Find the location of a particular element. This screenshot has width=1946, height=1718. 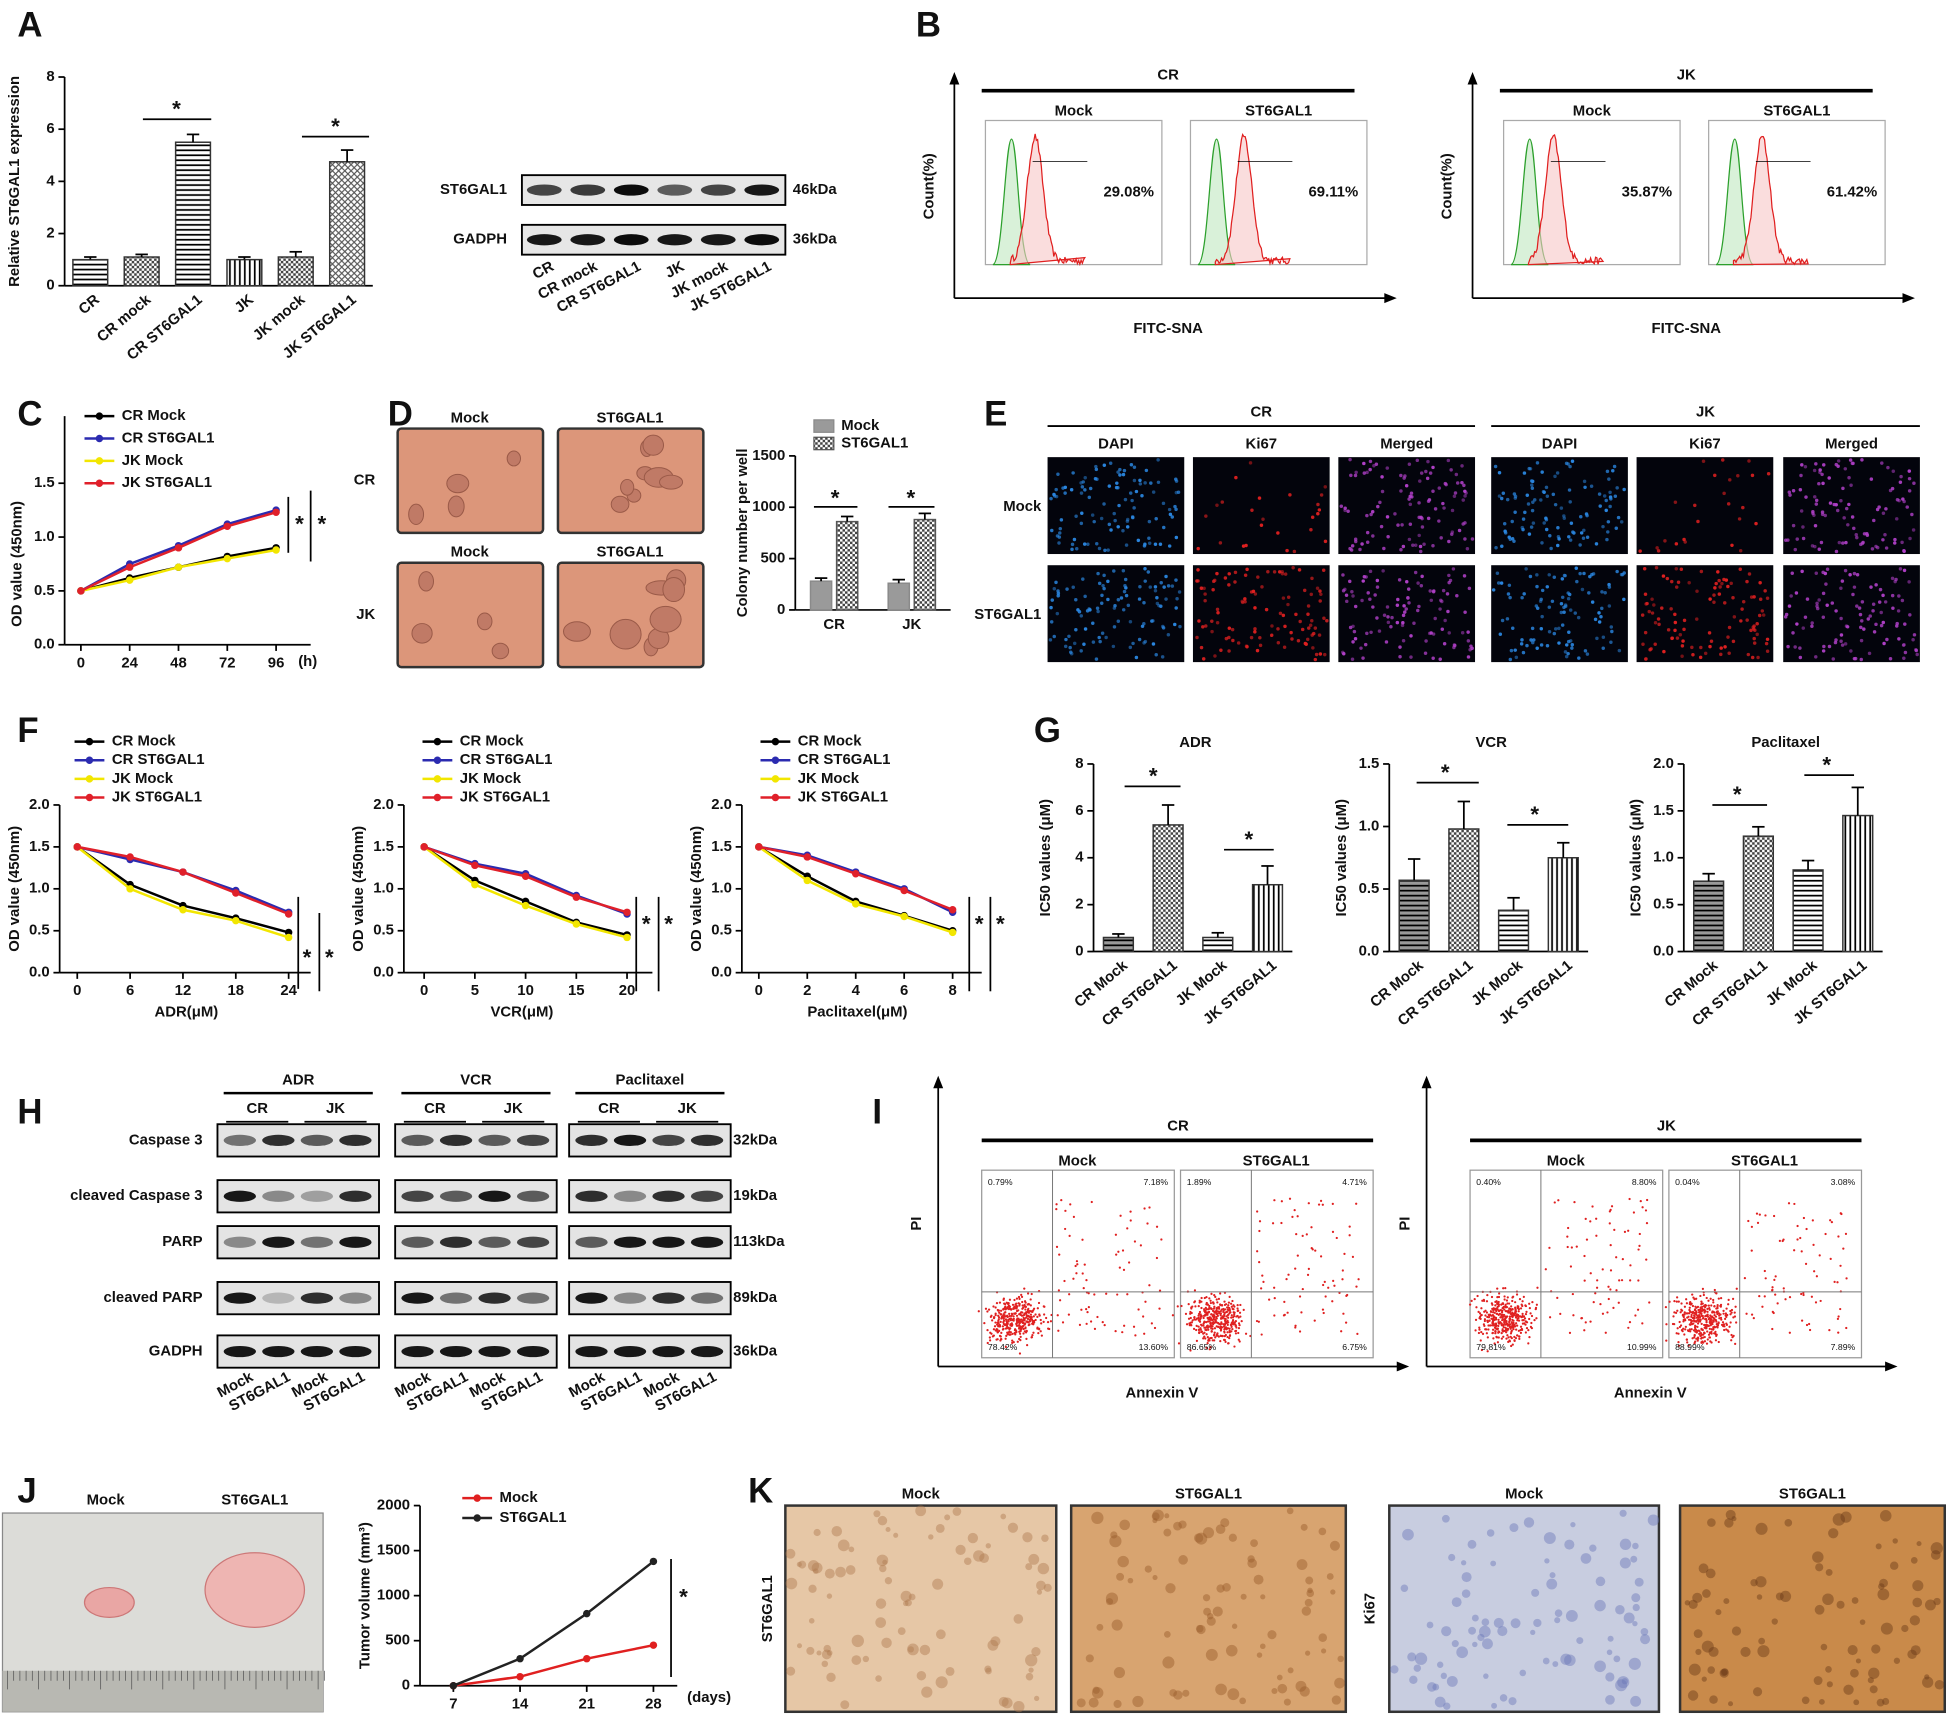

y-tick-label: 500 is located at coordinates (397, 1641).